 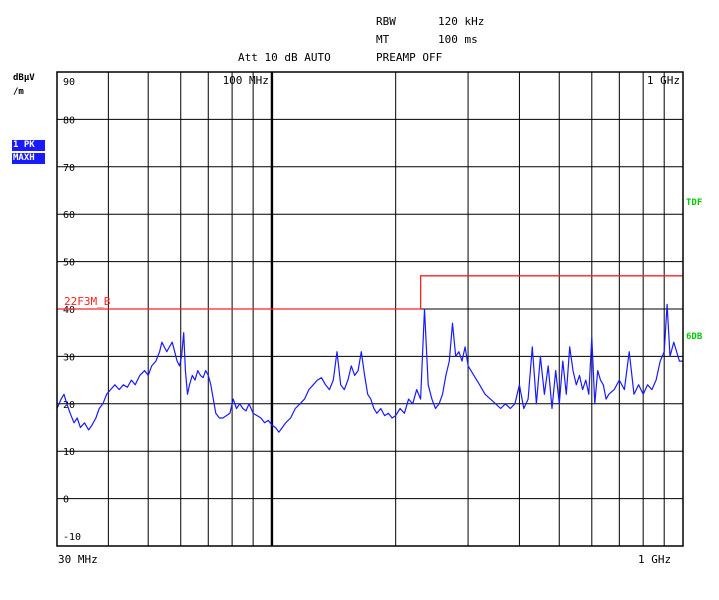 What do you see at coordinates (69, 310) in the screenshot?
I see `y-tick-label: 40` at bounding box center [69, 310].